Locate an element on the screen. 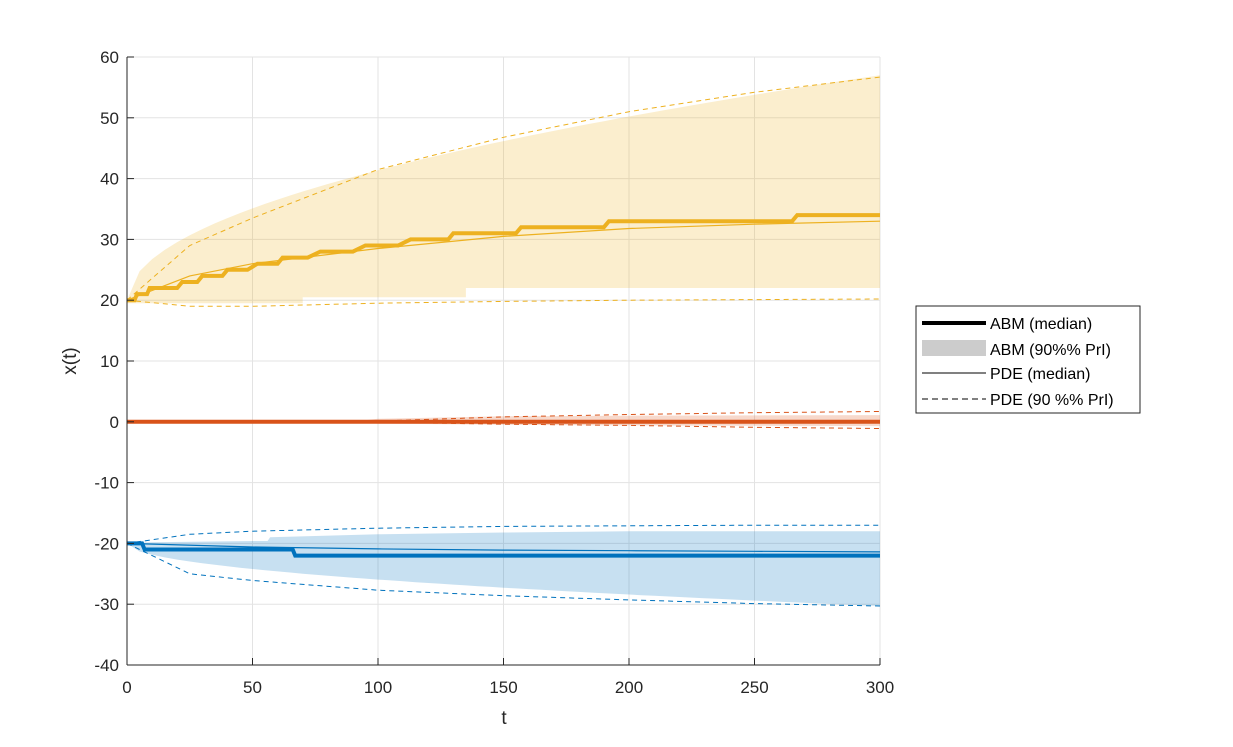 Image resolution: width=1233 pixels, height=747 pixels. x-tick-label: 200 is located at coordinates (629, 687).